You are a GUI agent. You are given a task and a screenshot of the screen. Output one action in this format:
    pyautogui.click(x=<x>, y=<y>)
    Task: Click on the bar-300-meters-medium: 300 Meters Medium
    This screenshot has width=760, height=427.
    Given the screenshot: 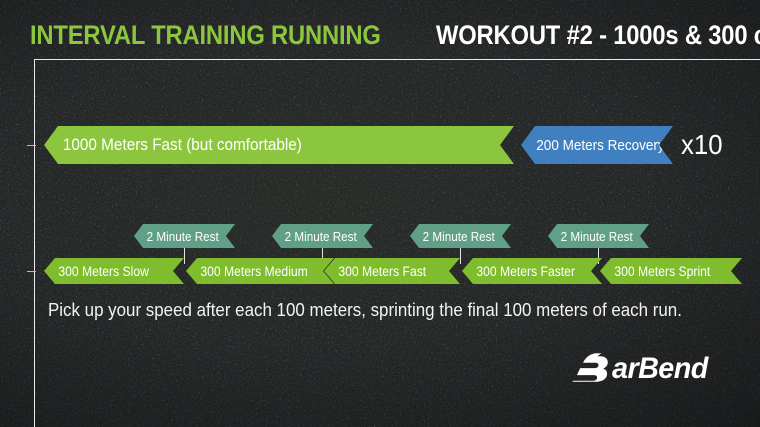 What is the action you would take?
    pyautogui.click(x=260, y=271)
    